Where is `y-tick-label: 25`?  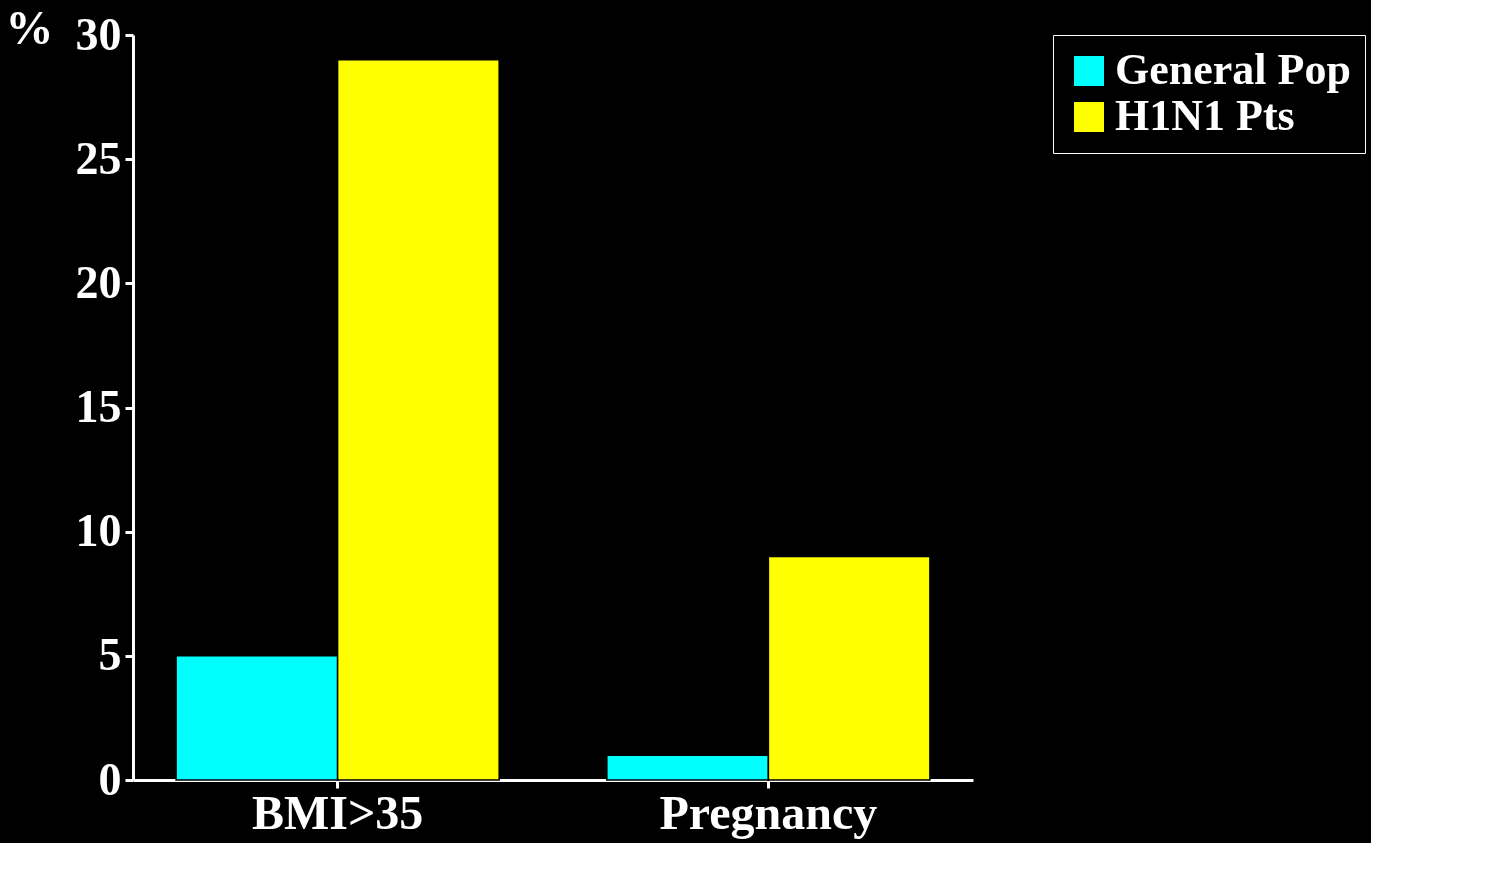
y-tick-label: 25 is located at coordinates (98, 158).